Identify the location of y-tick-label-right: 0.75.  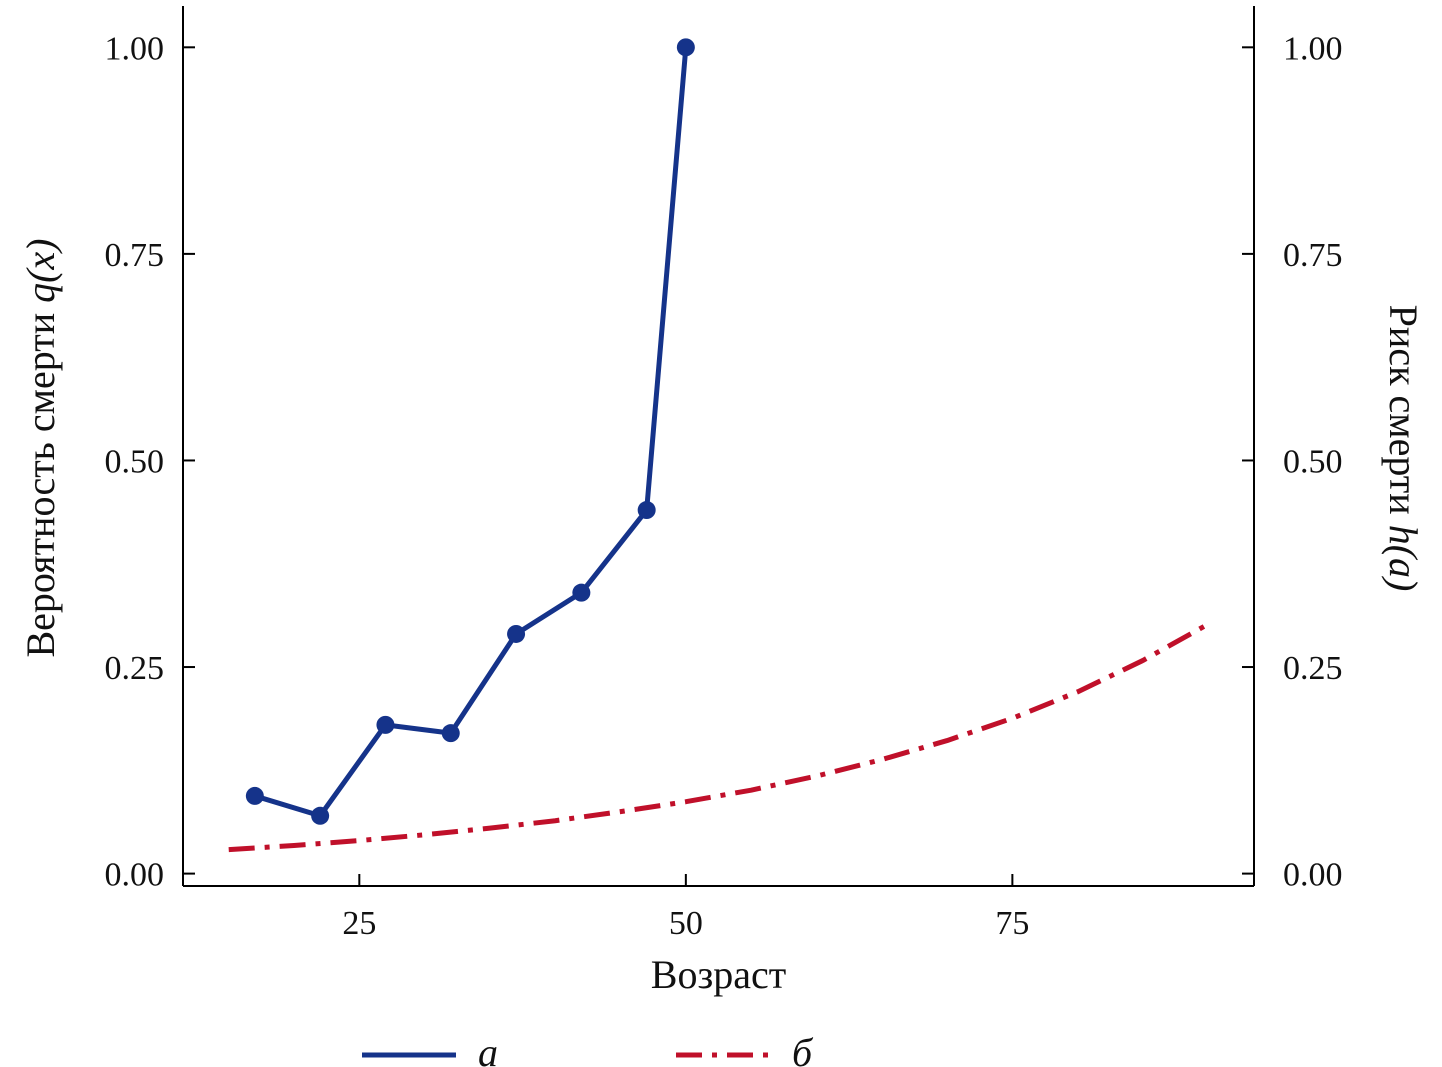
(1313, 255).